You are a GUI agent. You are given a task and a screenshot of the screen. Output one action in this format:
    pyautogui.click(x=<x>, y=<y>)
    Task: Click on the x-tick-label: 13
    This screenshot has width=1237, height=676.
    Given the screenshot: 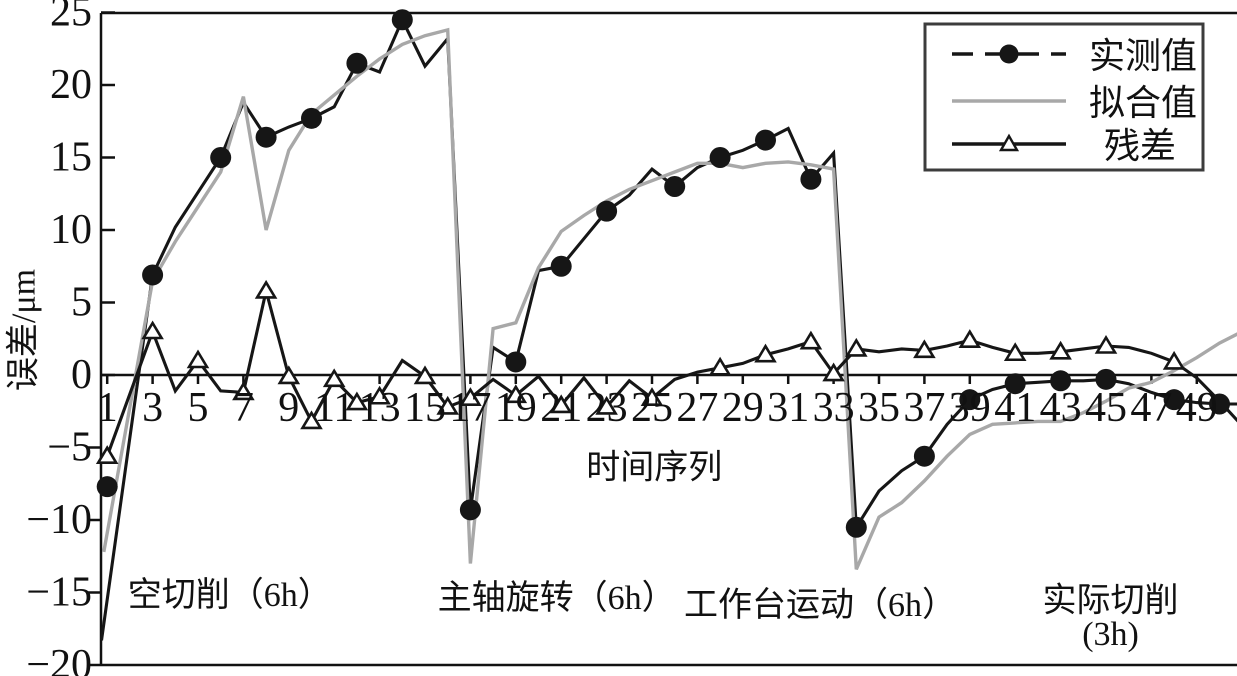 What is the action you would take?
    pyautogui.click(x=380, y=408)
    